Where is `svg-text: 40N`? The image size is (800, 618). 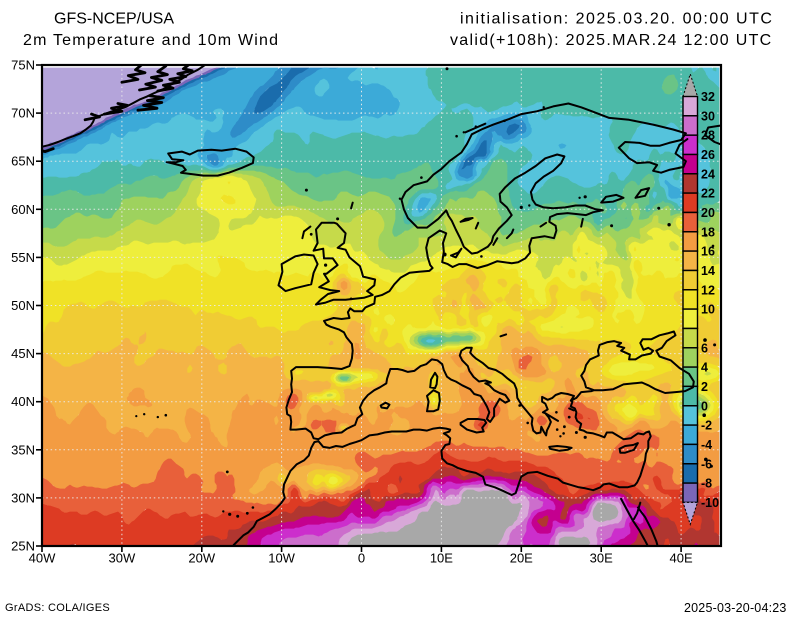
svg-text: 40N is located at coordinates (23, 401).